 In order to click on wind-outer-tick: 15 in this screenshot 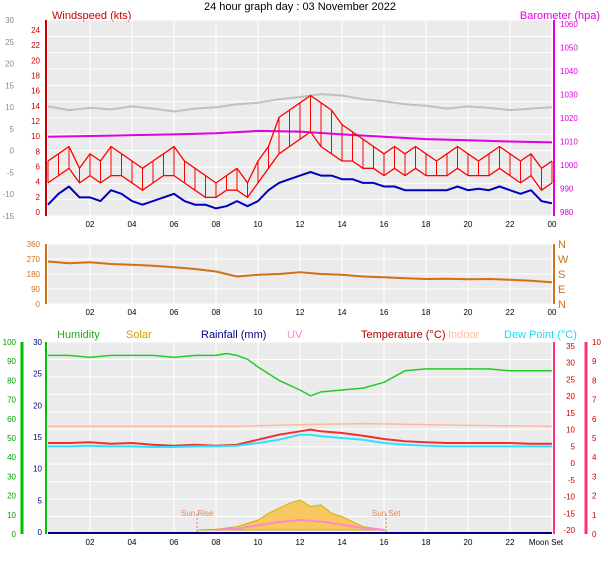, I will do `click(9, 85)`.